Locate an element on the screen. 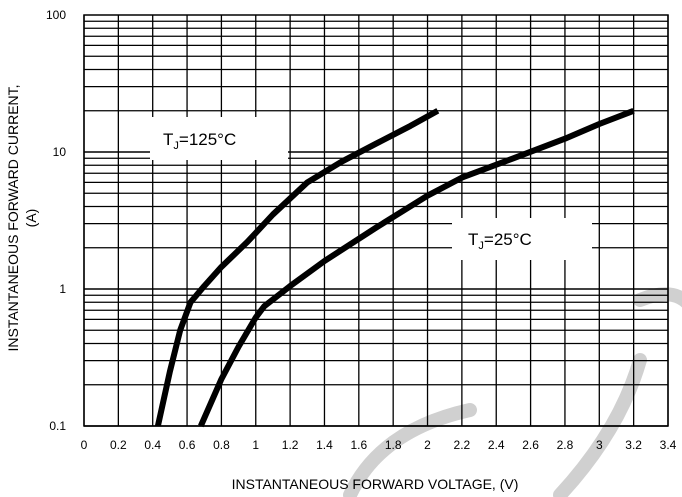 The width and height of the screenshot is (682, 497). x-tick-label-10: 2 is located at coordinates (427, 445).